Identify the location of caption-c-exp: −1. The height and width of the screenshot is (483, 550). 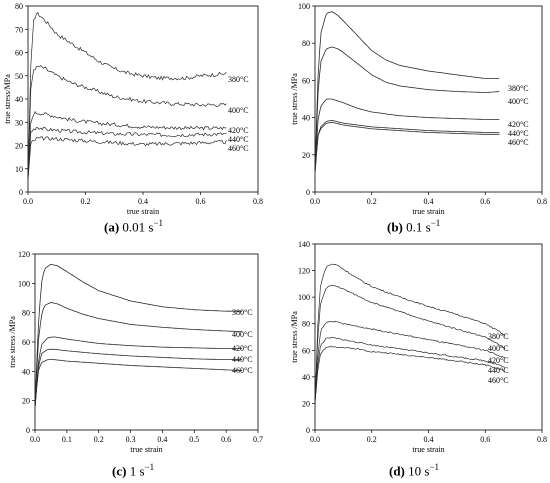
(149, 467).